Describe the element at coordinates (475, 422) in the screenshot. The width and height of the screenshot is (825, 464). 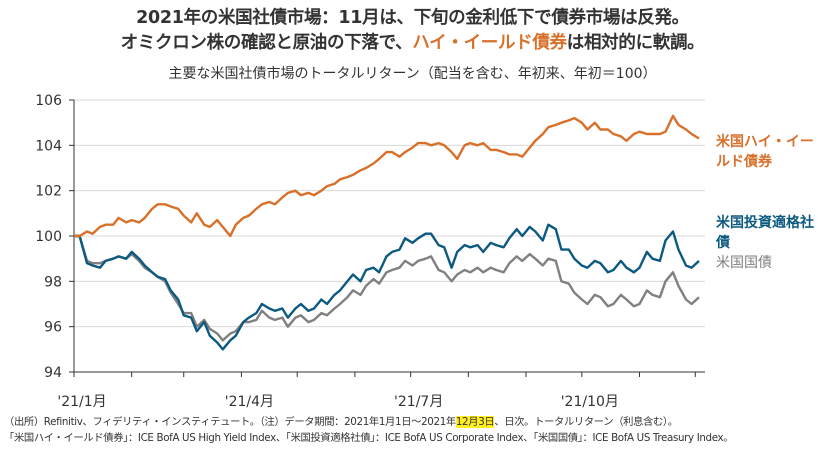
I see `footnote-highlighted-date: 12月3日` at that location.